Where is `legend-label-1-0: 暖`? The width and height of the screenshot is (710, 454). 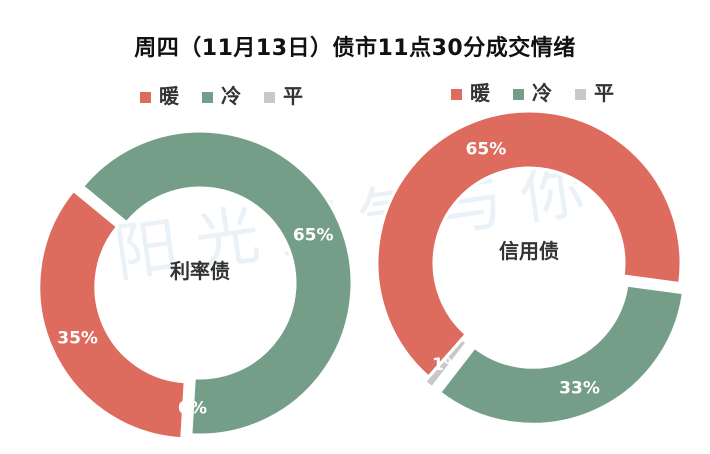 legend-label-1-0: 暖 is located at coordinates (480, 93).